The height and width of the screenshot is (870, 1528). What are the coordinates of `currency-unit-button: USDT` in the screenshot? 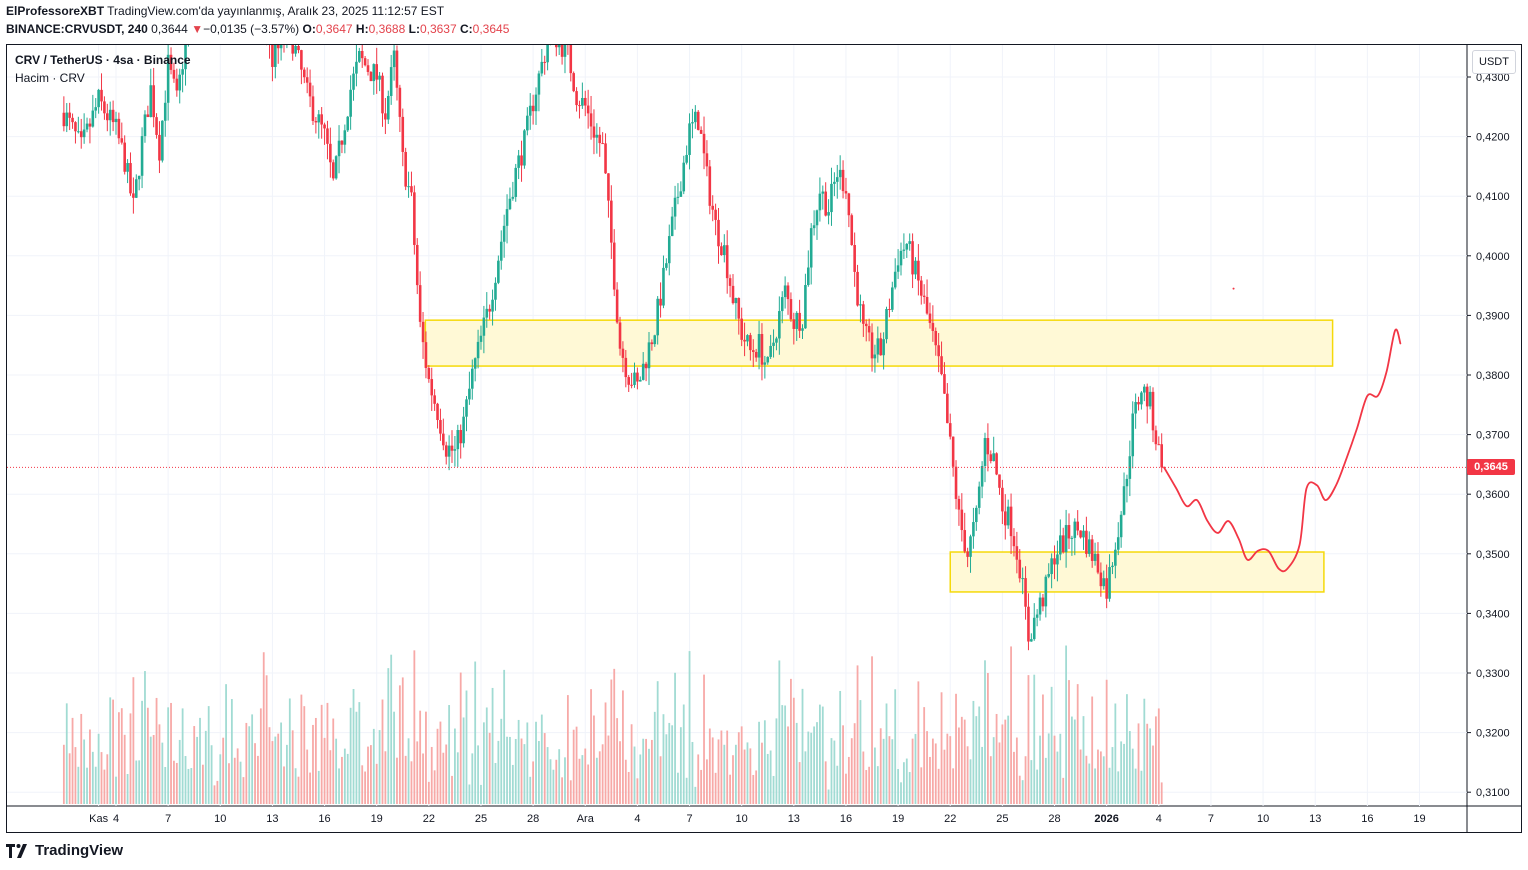 It's located at (1494, 62).